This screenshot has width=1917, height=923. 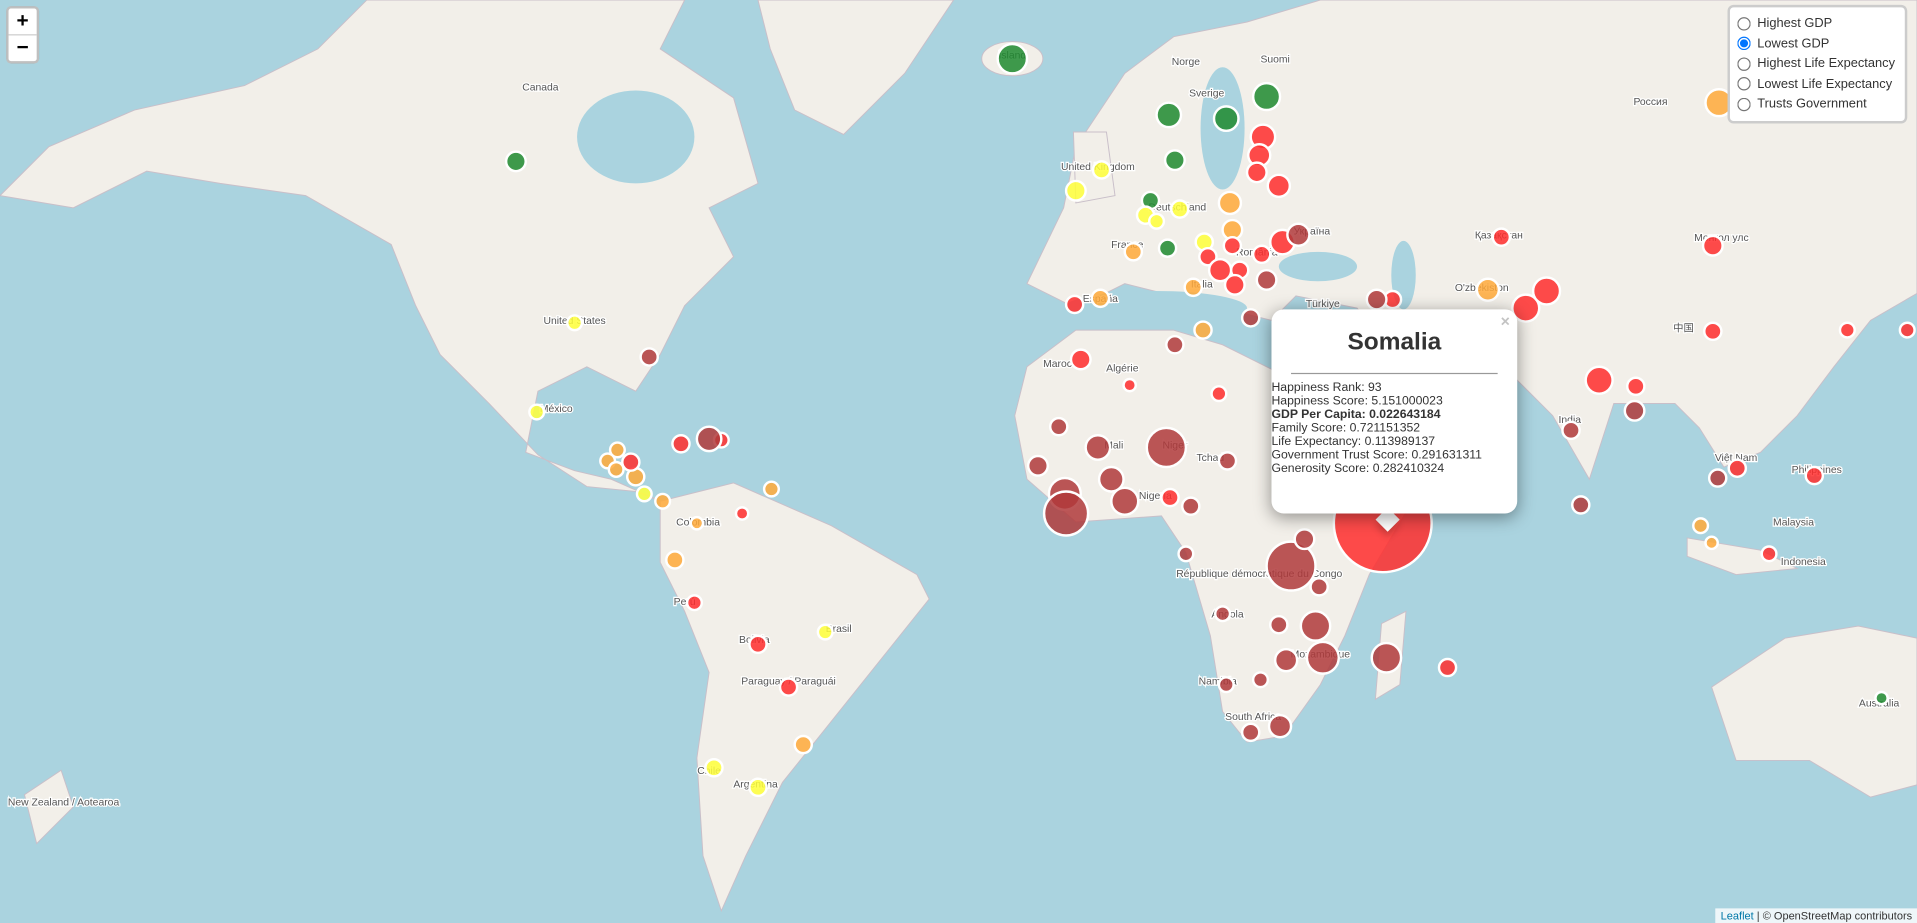 What do you see at coordinates (22, 22) in the screenshot?
I see `zoom-in: +` at bounding box center [22, 22].